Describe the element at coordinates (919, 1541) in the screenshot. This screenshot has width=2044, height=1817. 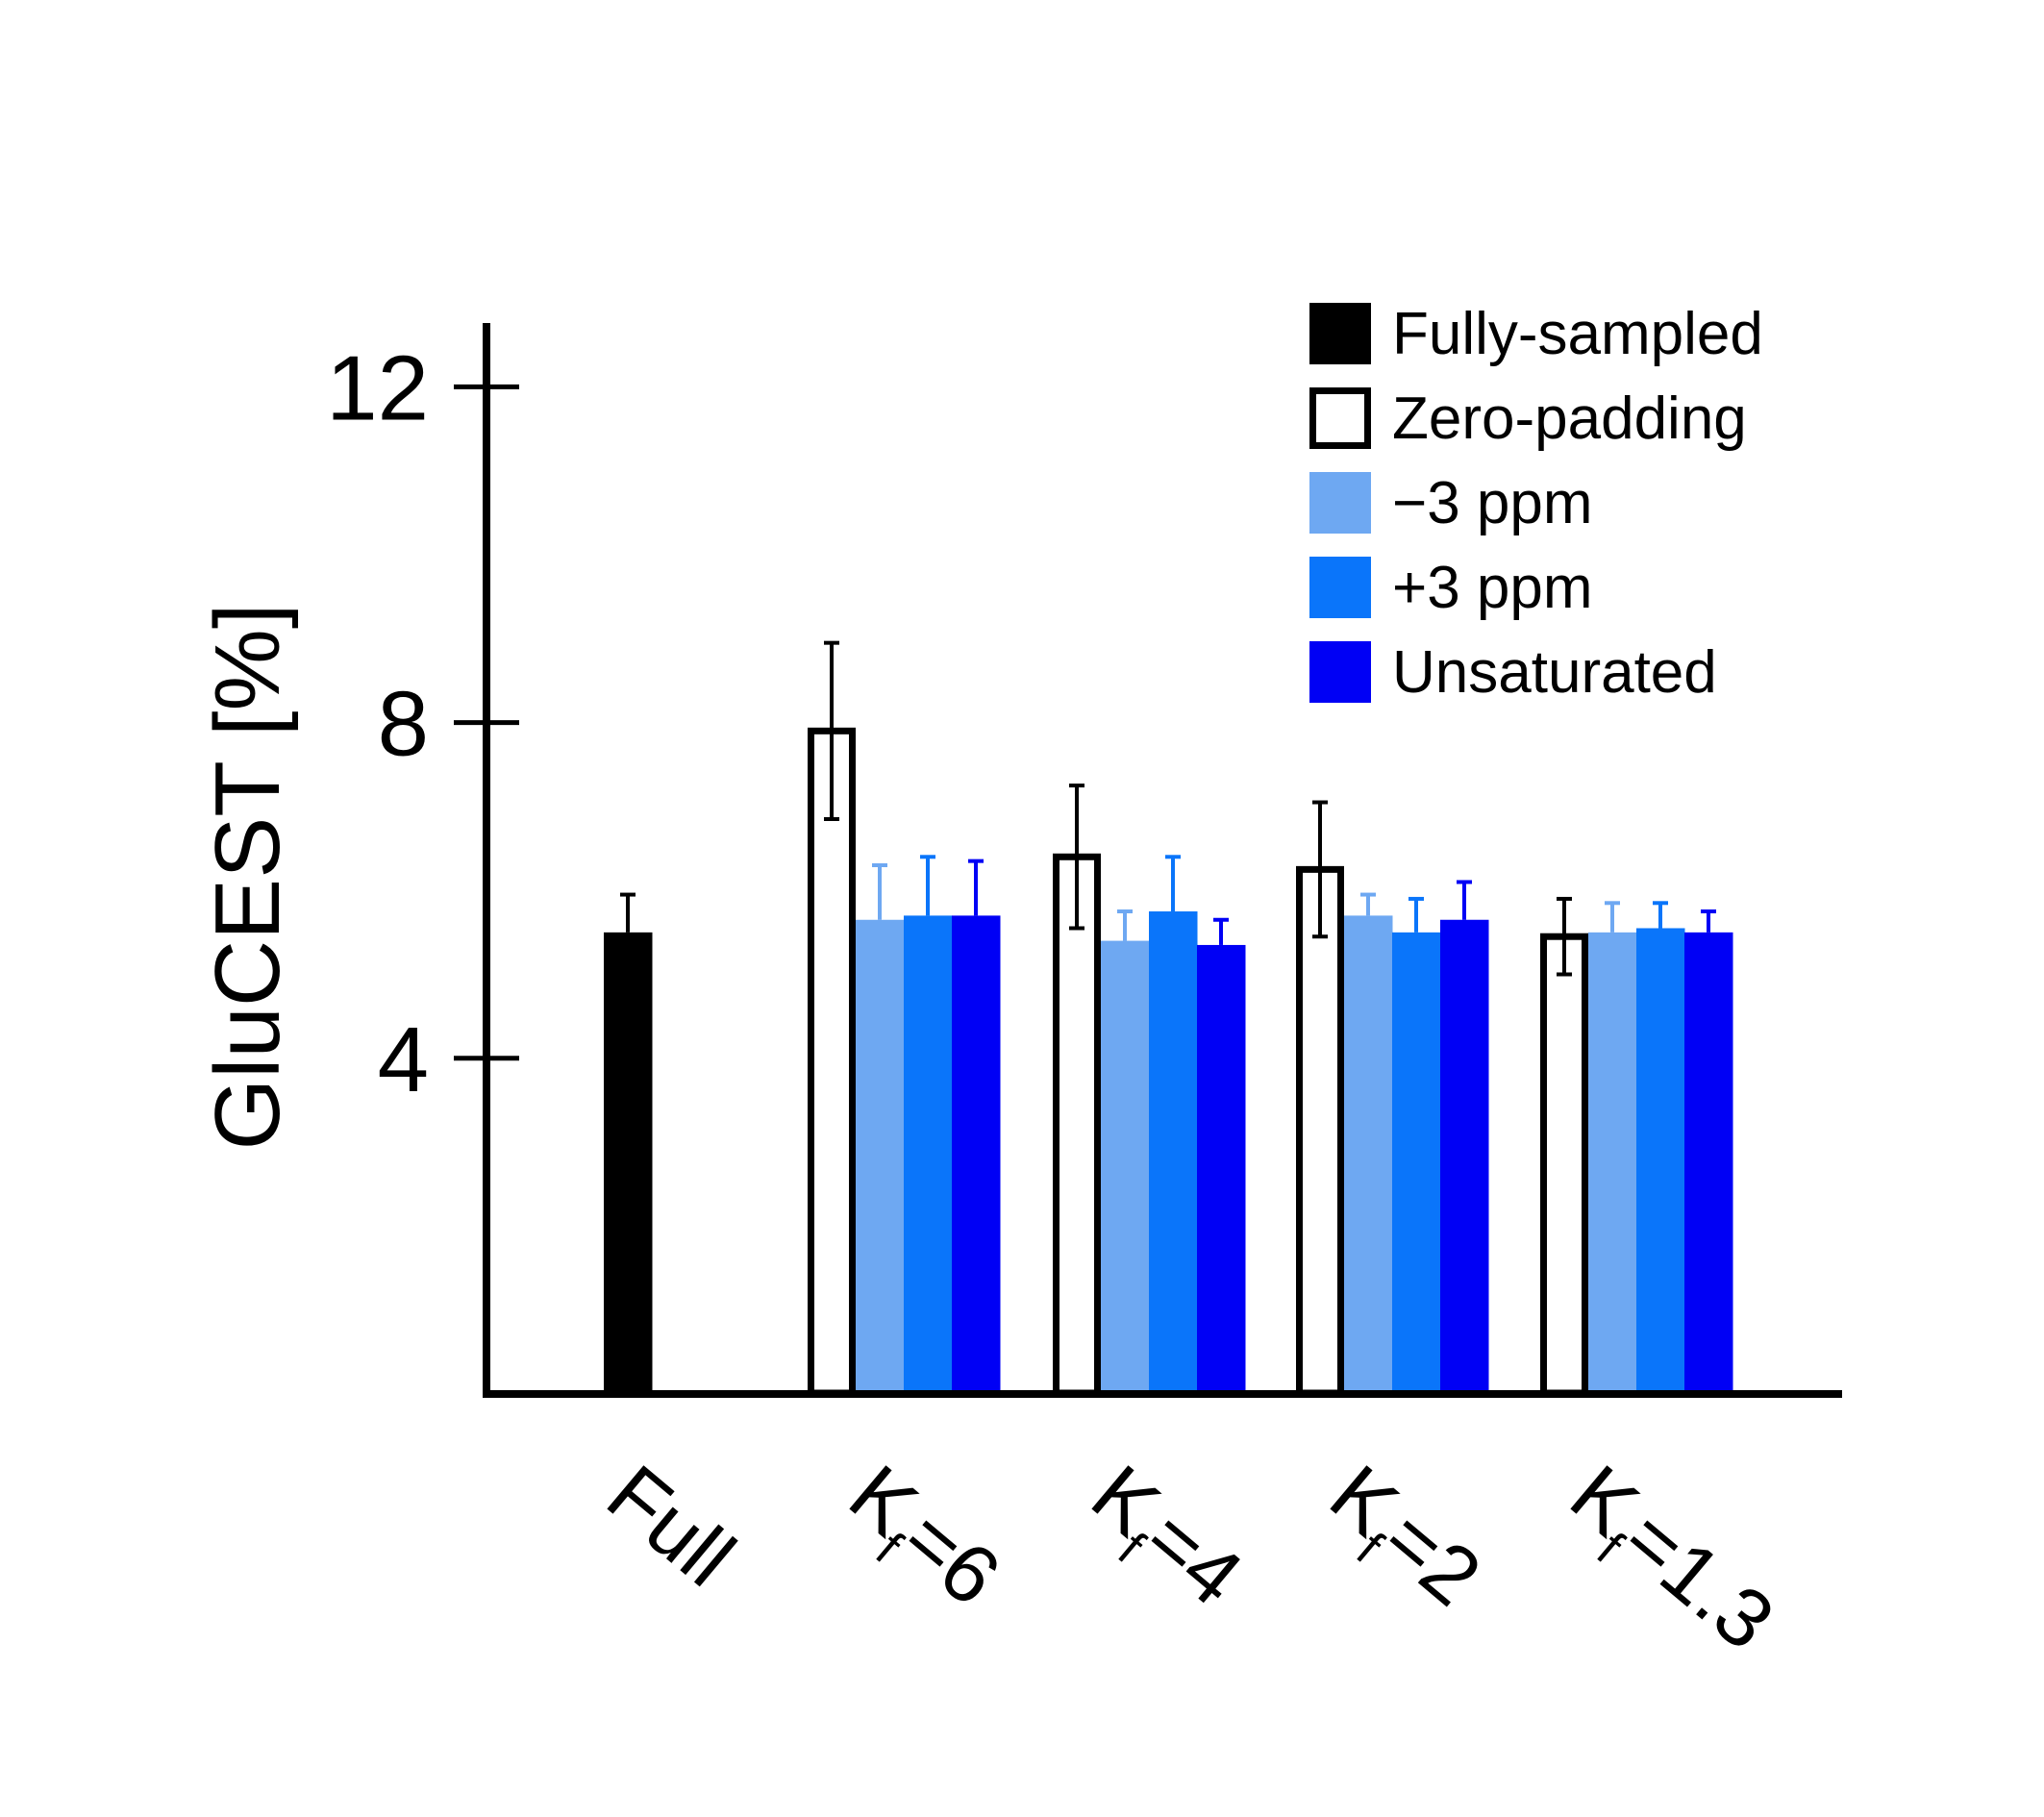
I see `category-label: Kf=6` at that location.